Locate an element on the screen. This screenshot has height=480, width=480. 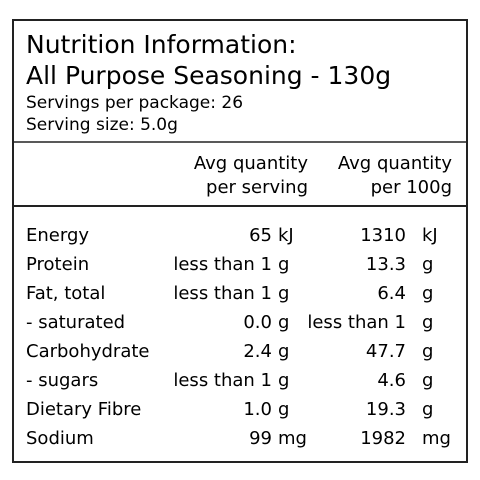
quantity: 0.0 is located at coordinates (257, 322).